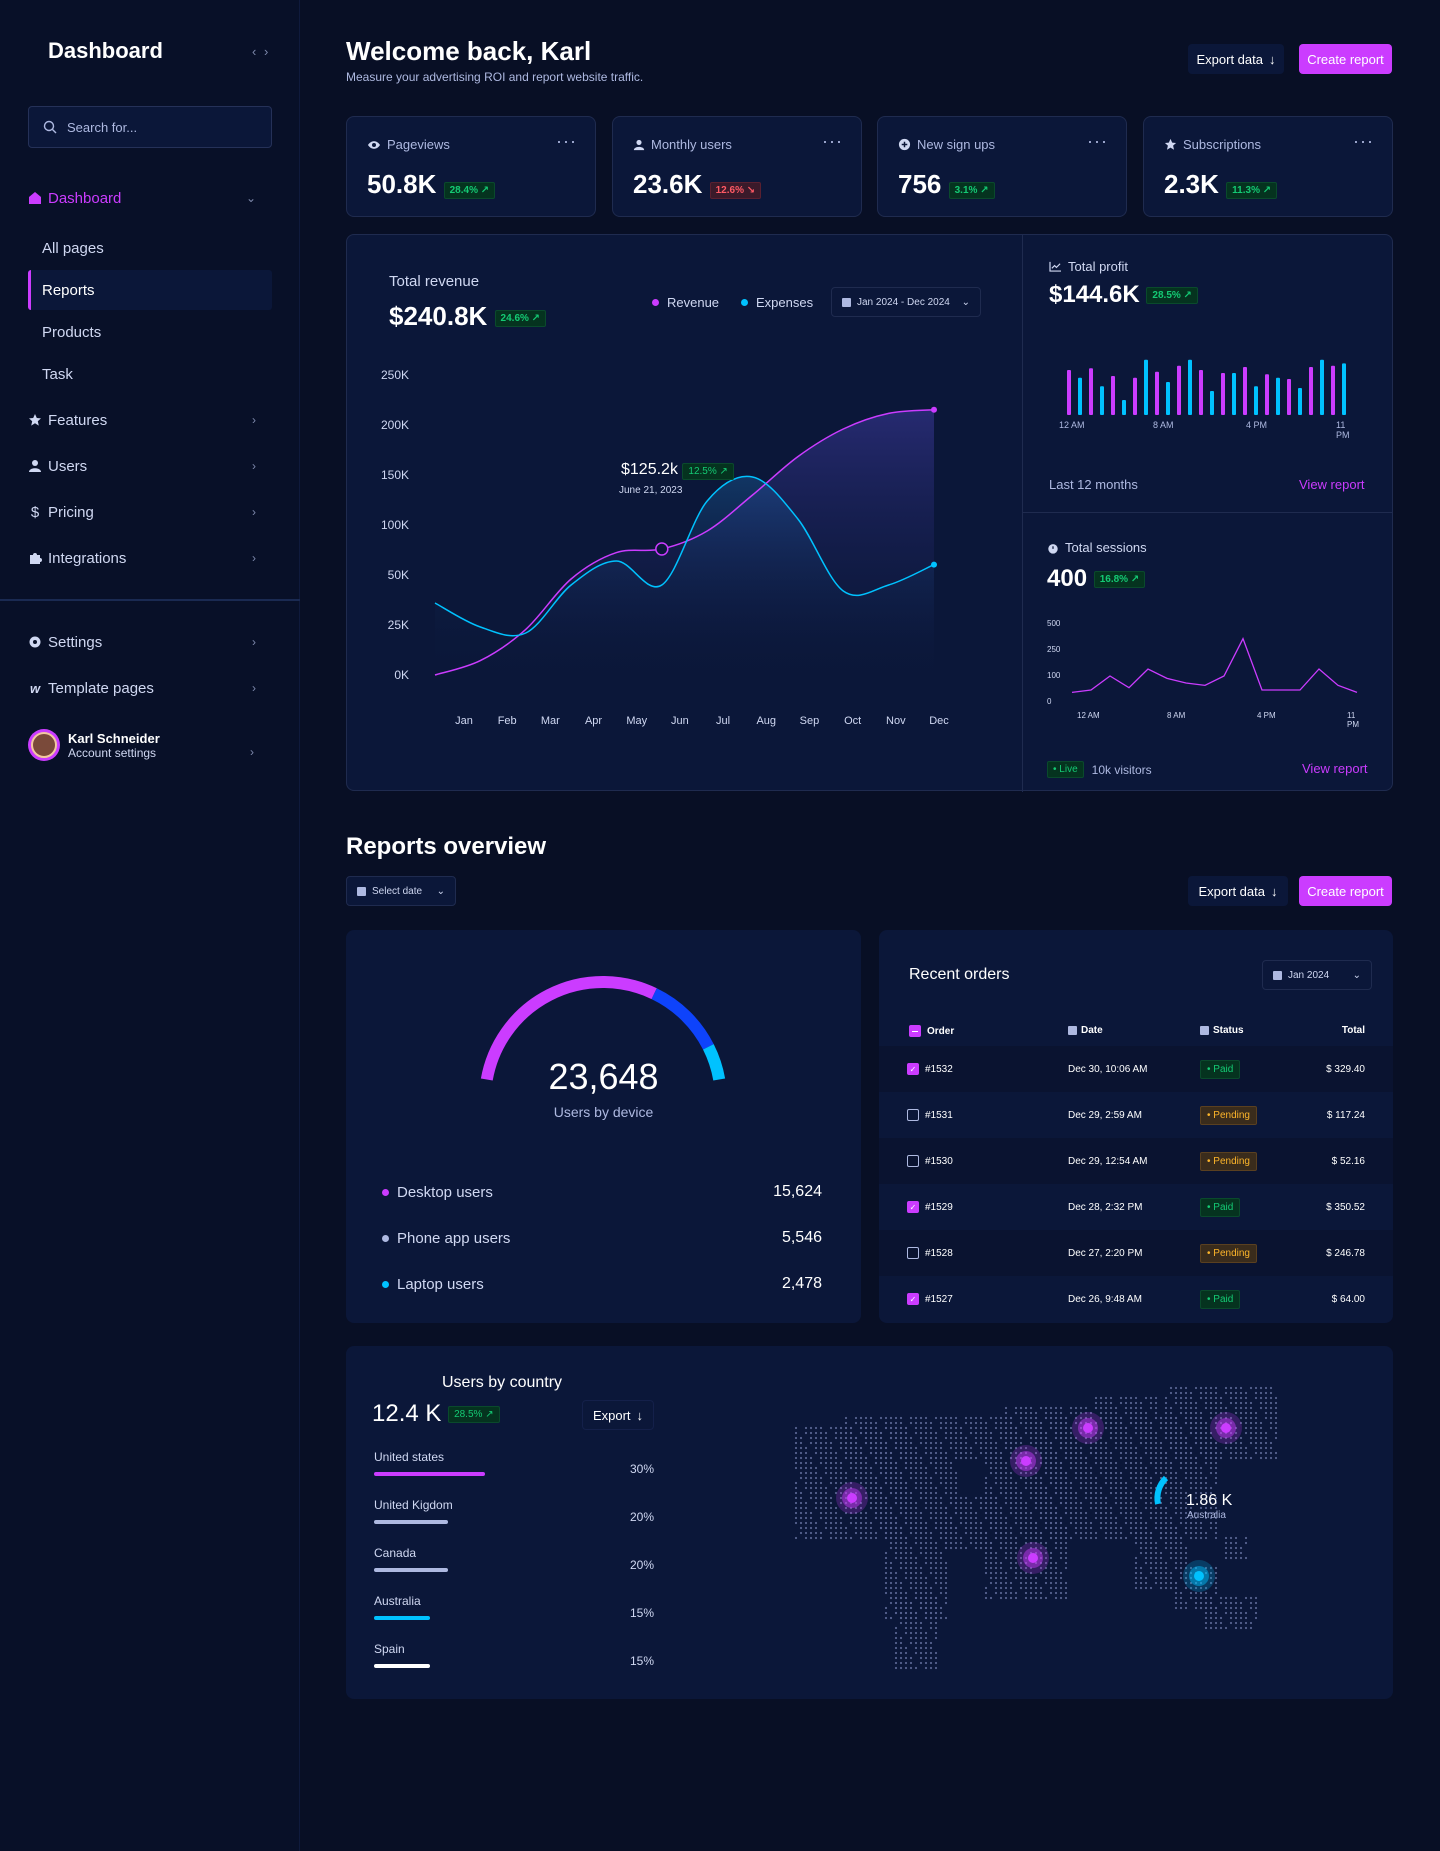 The width and height of the screenshot is (1440, 1851). What do you see at coordinates (1136, 1161) in the screenshot?
I see `table-row: #1530 Dec 29, 12:54 AM • Pending $ 52.16` at bounding box center [1136, 1161].